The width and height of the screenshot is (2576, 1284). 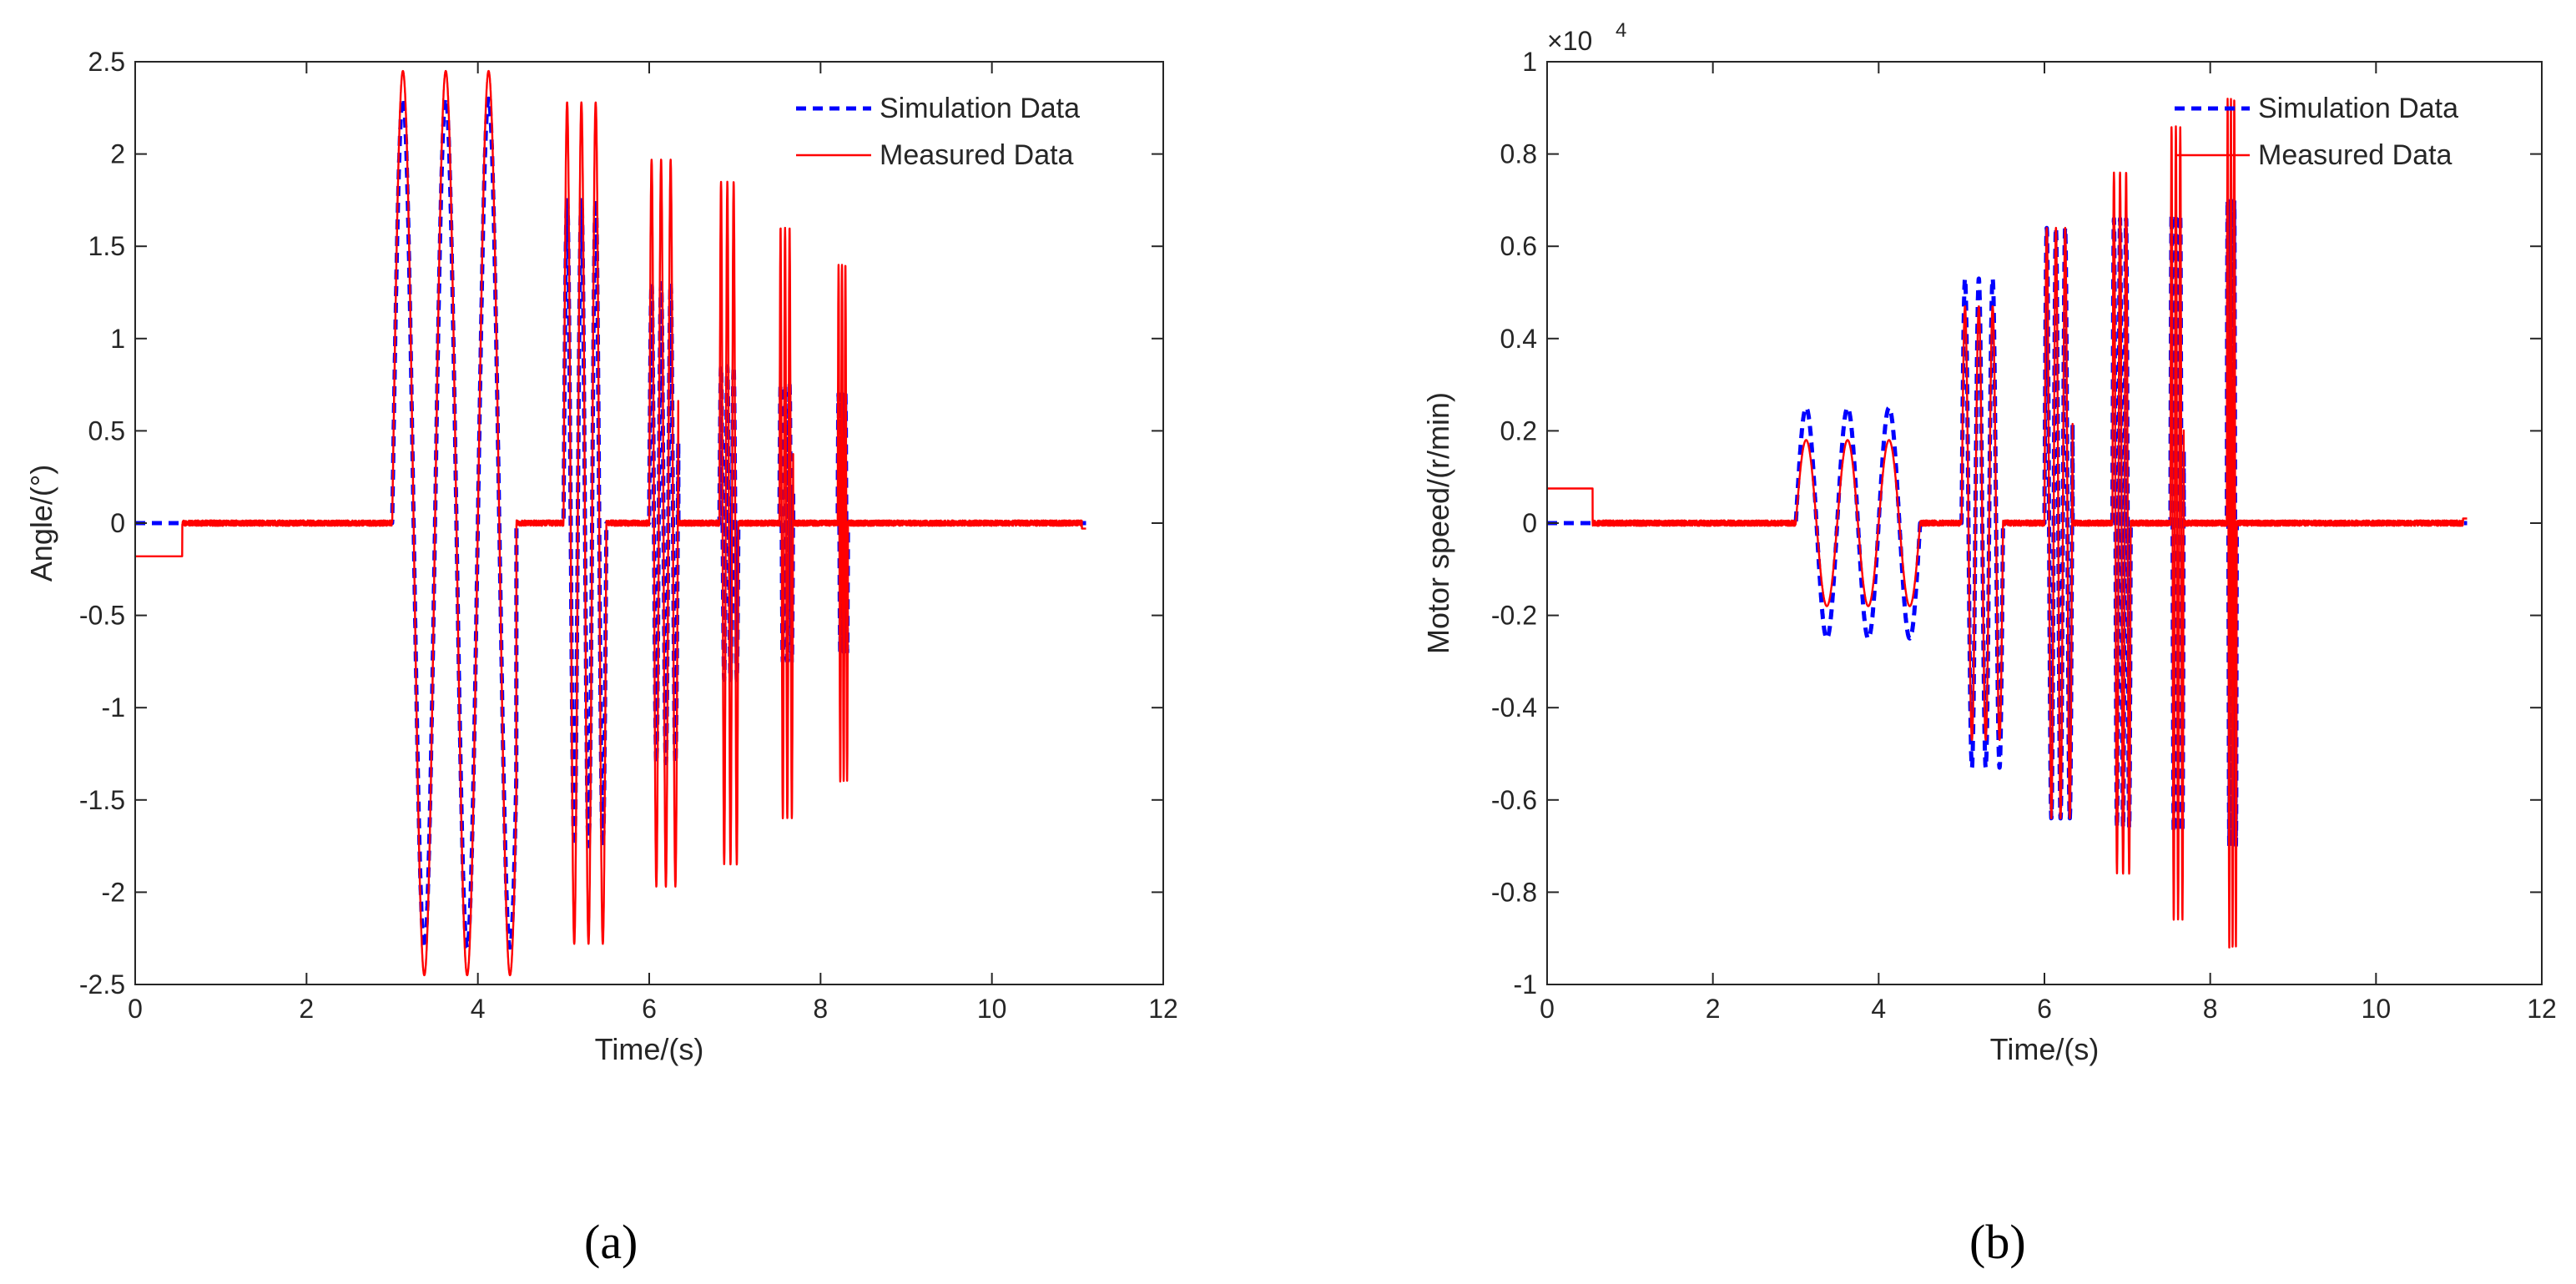 What do you see at coordinates (106, 246) in the screenshot?
I see `y-tick-label: 1.5` at bounding box center [106, 246].